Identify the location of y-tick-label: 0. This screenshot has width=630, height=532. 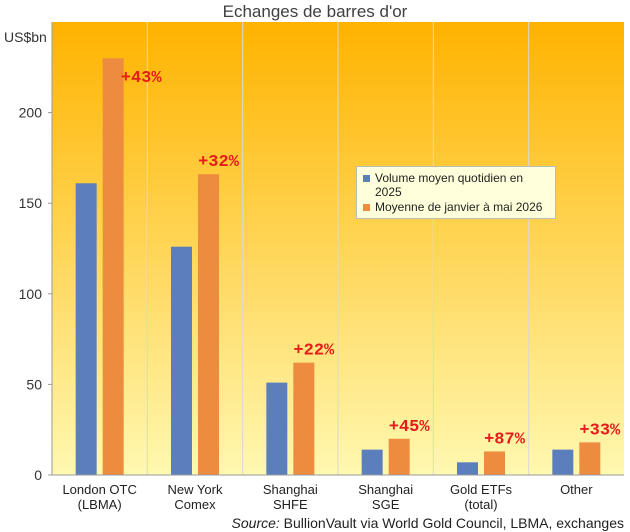
(38, 475).